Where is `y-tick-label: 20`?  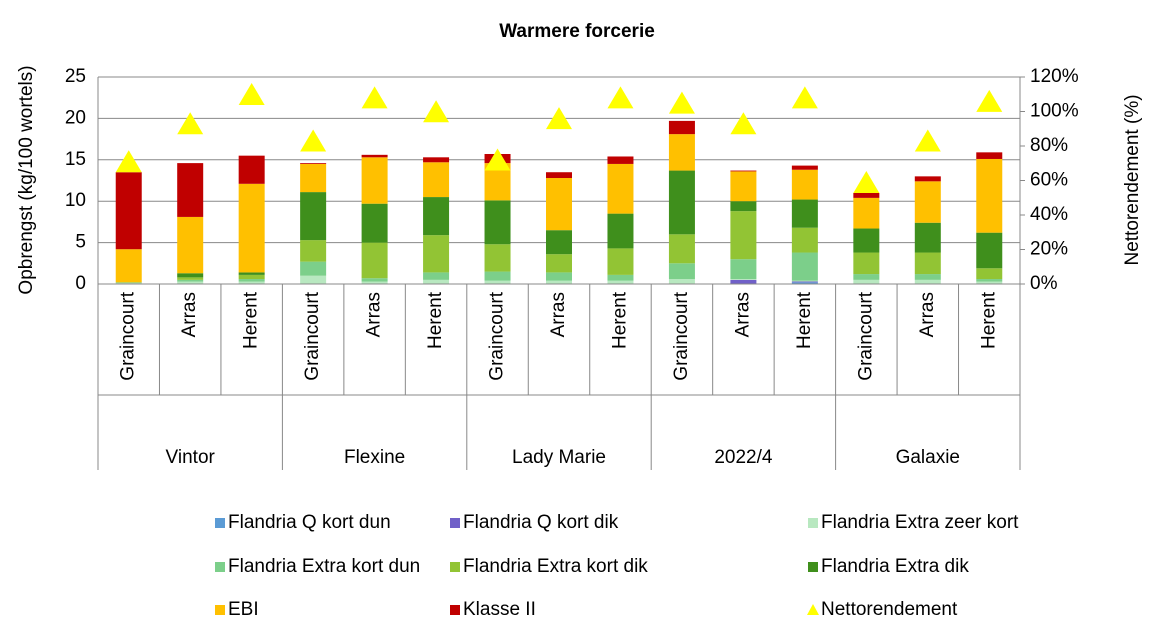
y-tick-label: 20 is located at coordinates (75, 117).